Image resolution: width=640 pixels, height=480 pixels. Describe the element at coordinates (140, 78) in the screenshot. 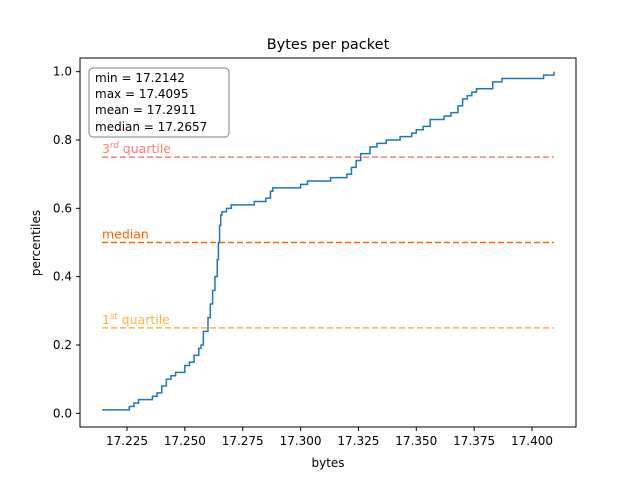

I see `stats-min: min = 17.2142` at that location.